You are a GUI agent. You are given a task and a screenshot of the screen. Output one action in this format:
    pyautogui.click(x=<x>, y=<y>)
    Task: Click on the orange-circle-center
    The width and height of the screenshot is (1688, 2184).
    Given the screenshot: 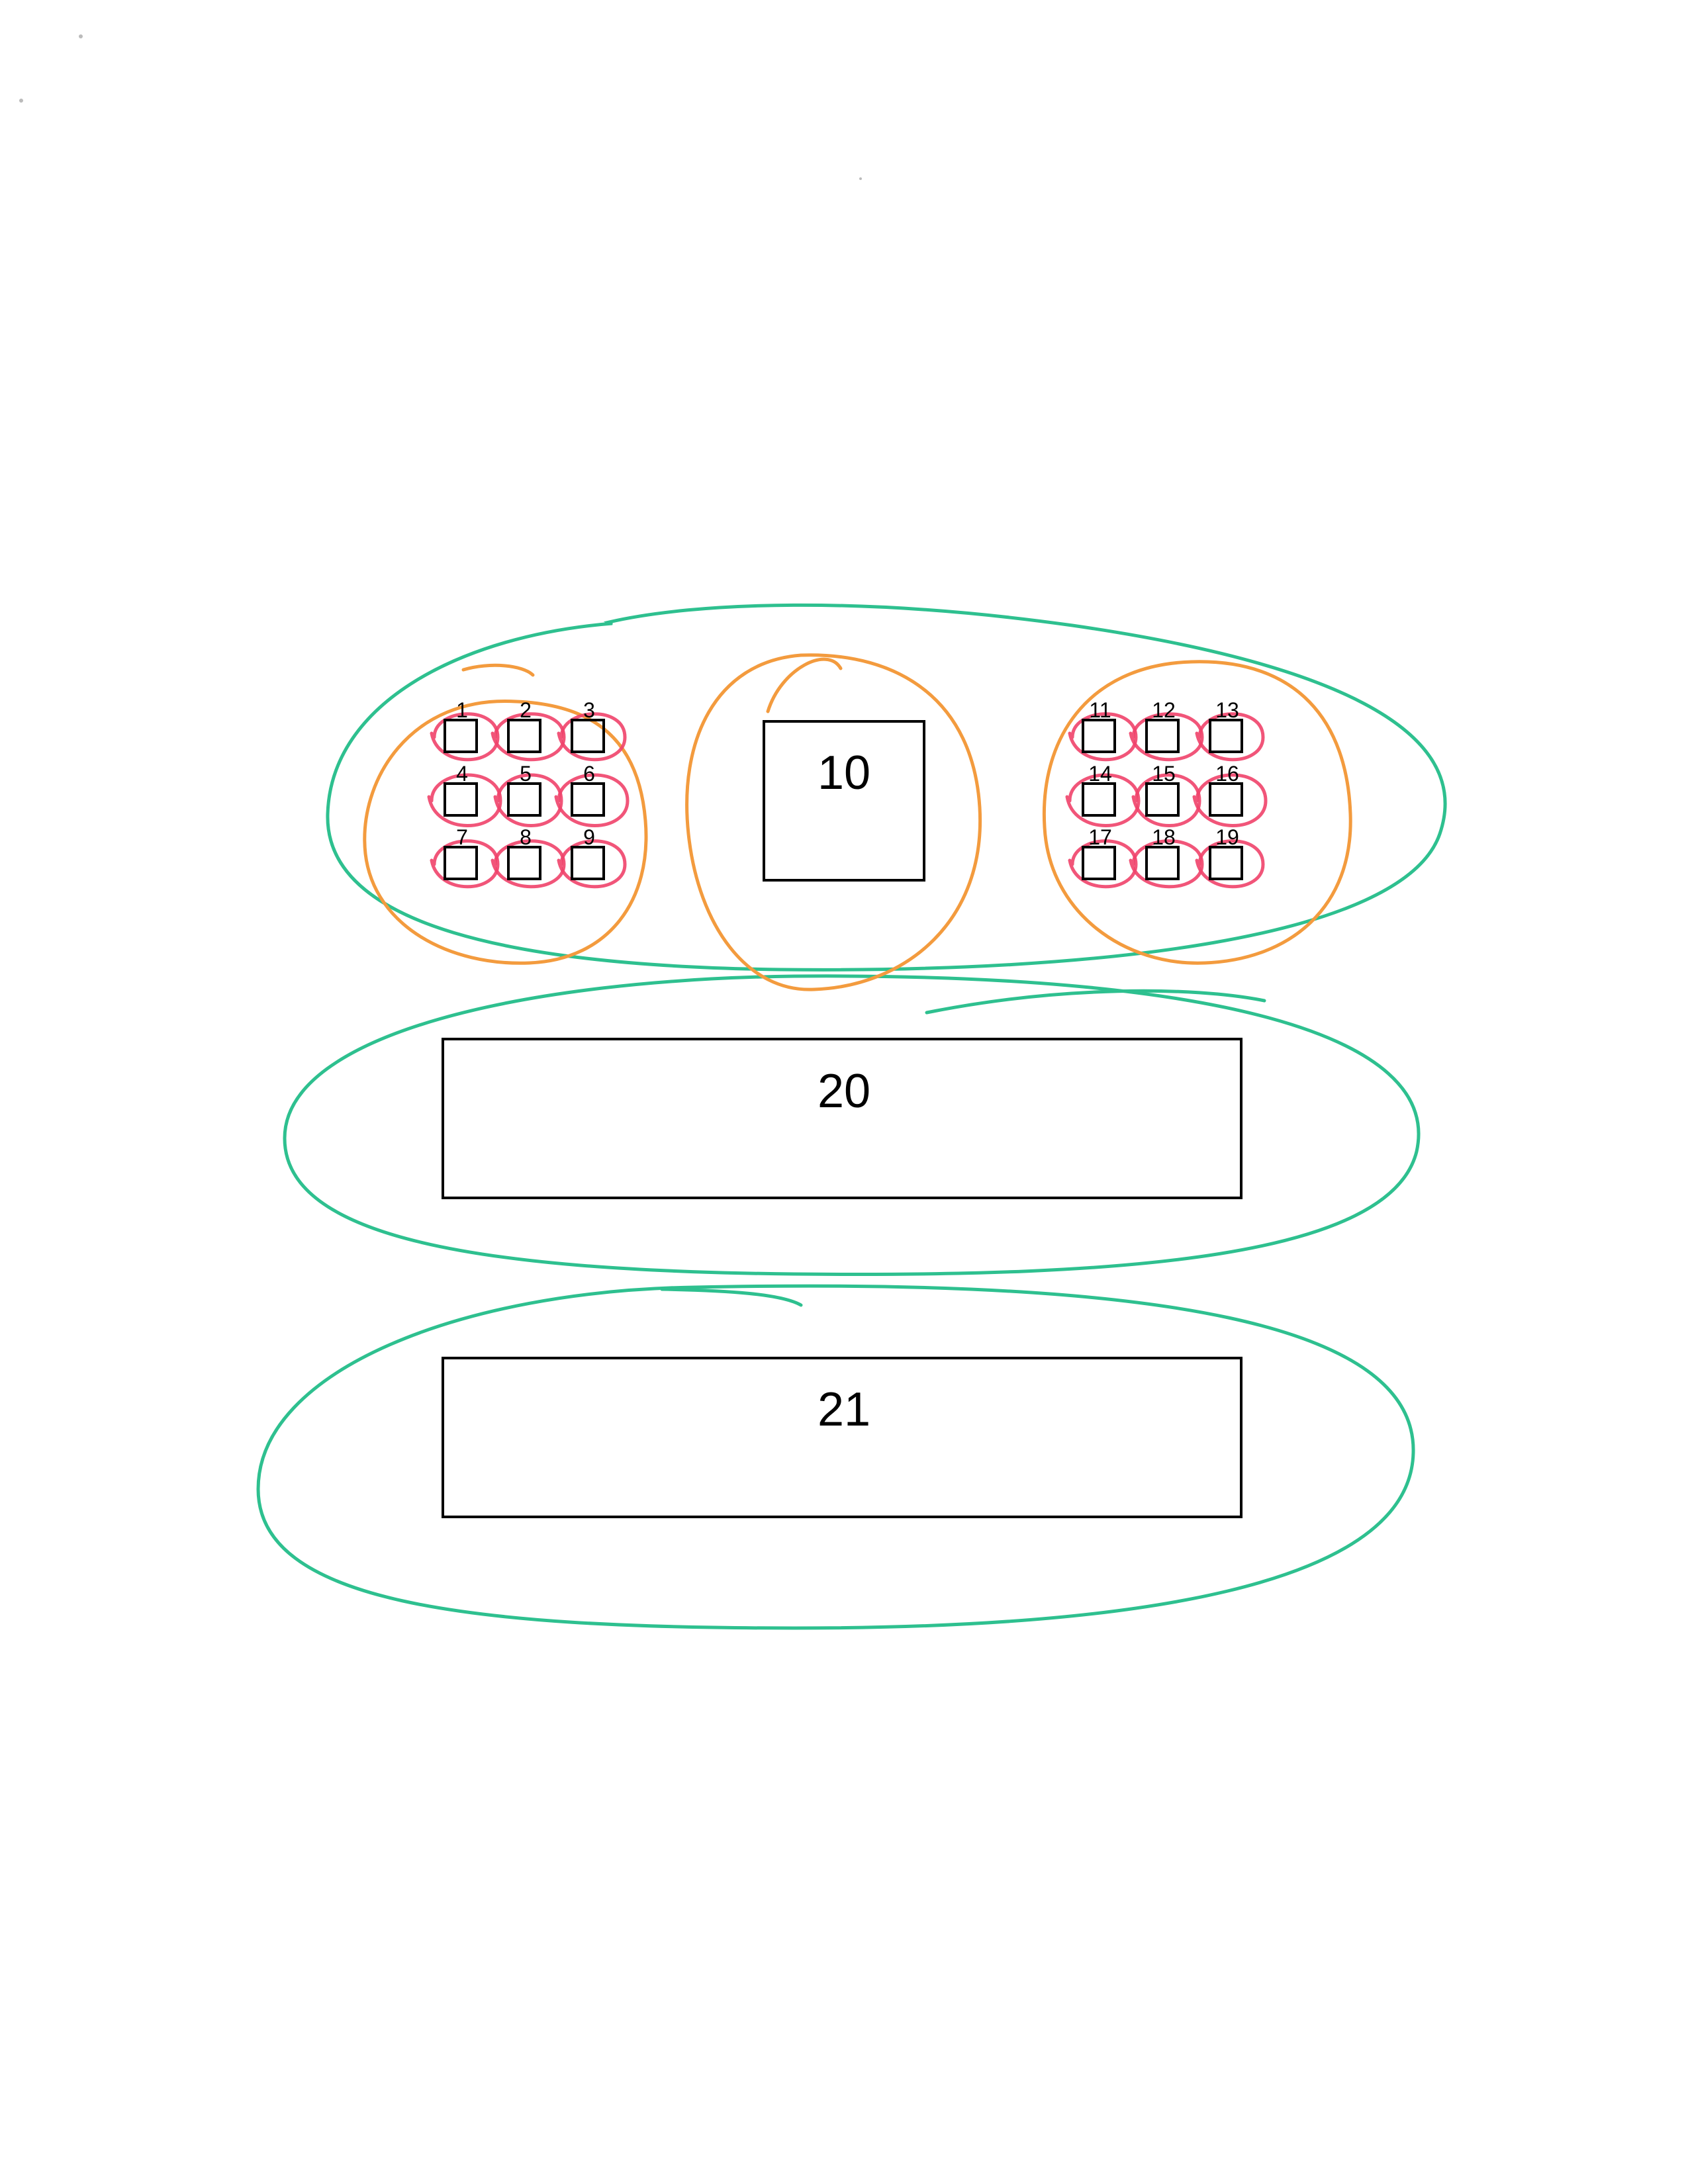 What is the action you would take?
    pyautogui.click(x=833, y=822)
    